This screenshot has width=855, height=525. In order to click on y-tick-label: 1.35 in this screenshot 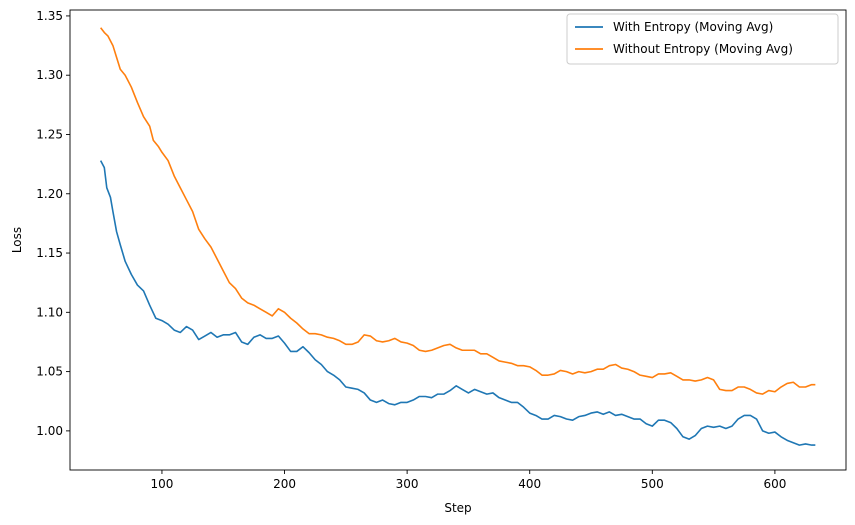, I will do `click(49, 16)`.